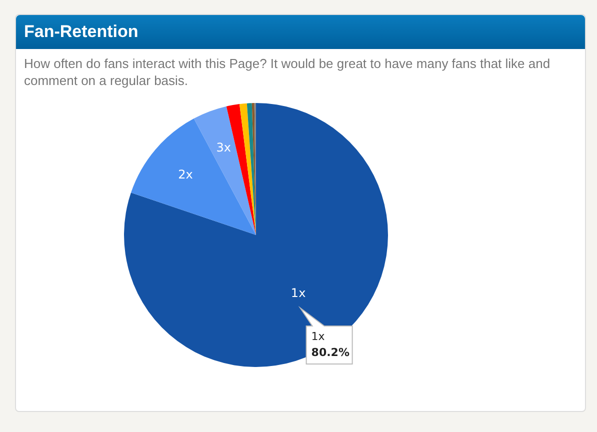  I want to click on data-label: 80.2%, so click(330, 352).